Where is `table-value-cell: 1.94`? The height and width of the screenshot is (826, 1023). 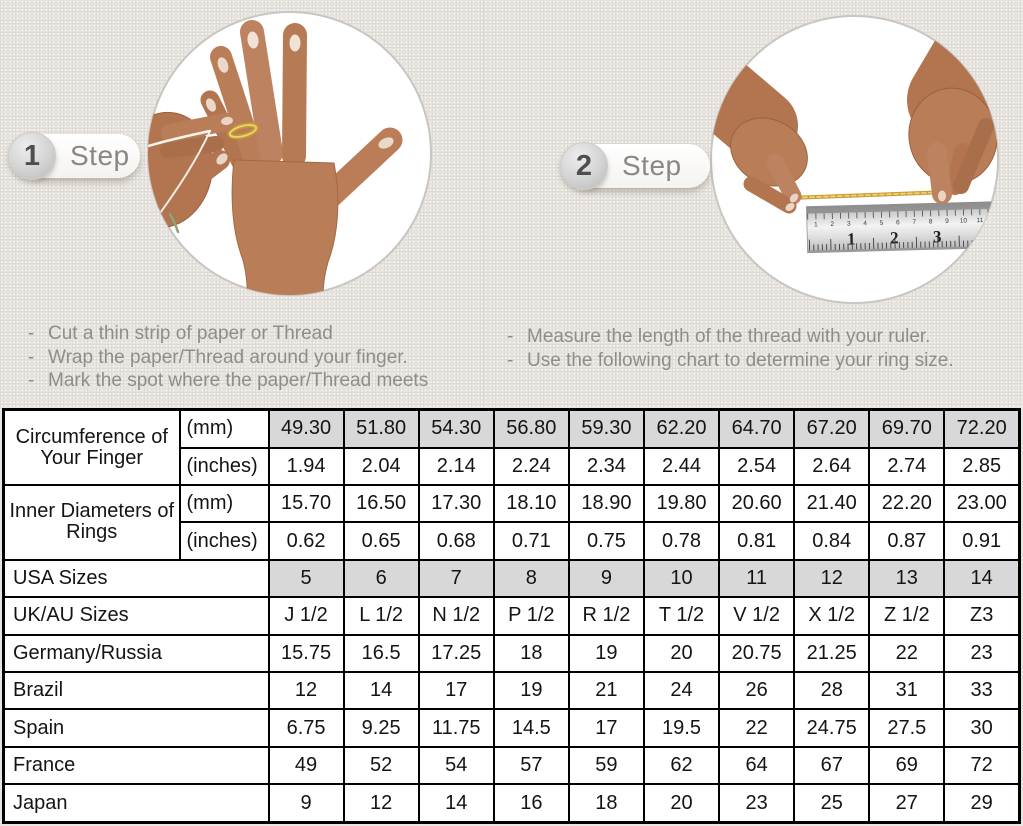 table-value-cell: 1.94 is located at coordinates (306, 466).